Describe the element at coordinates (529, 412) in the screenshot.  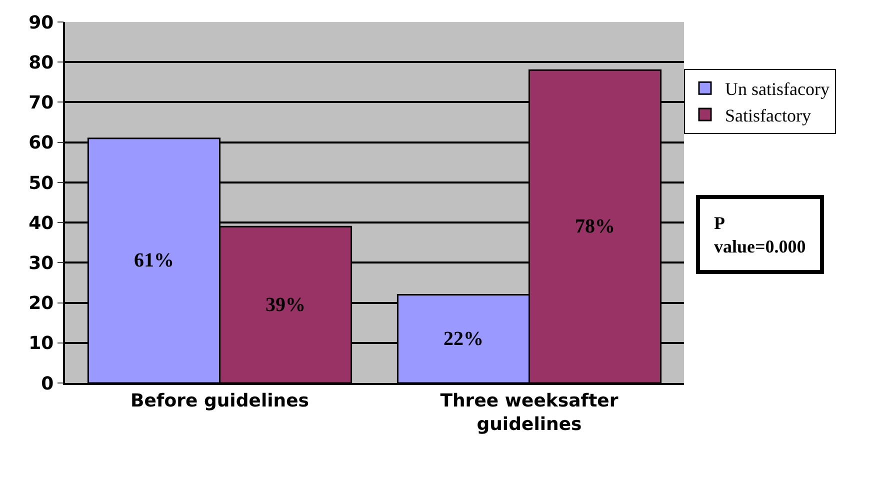
I see `x-tick-label: Three weeksafter guidelines` at that location.